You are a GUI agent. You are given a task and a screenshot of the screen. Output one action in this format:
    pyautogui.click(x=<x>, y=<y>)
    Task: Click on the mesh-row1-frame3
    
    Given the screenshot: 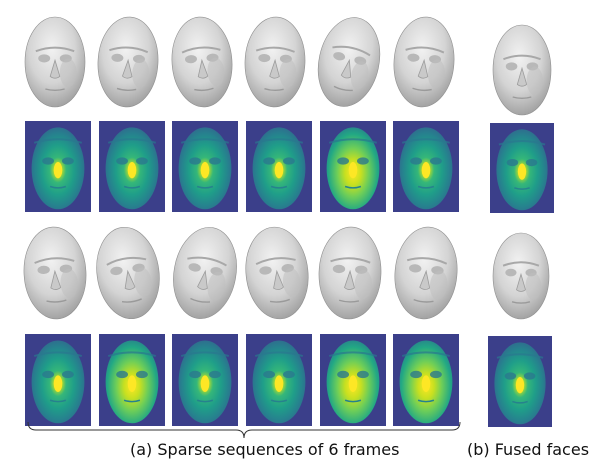 What is the action you would take?
    pyautogui.click(x=202, y=62)
    